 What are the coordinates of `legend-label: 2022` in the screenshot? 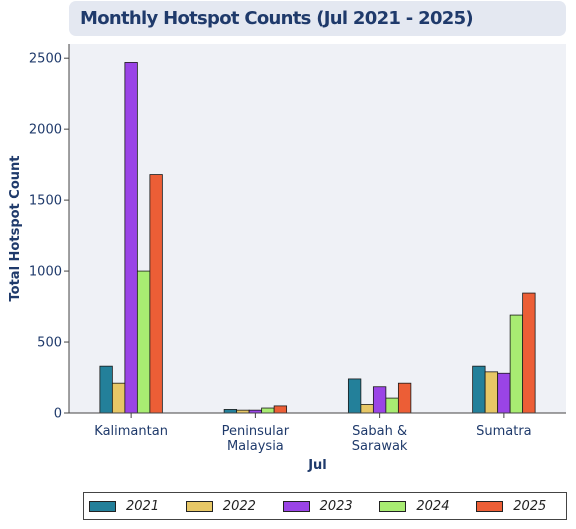 It's located at (239, 506).